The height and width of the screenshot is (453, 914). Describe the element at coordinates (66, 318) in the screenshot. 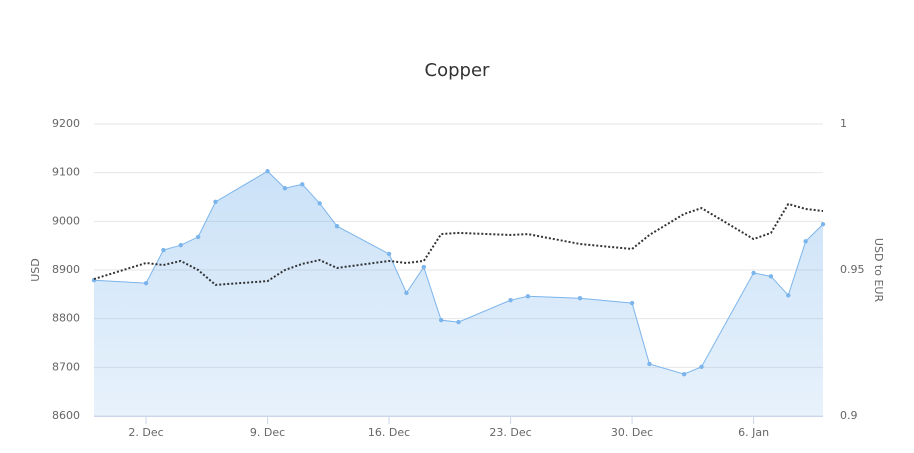

I see `y-tick-label: 8800` at that location.